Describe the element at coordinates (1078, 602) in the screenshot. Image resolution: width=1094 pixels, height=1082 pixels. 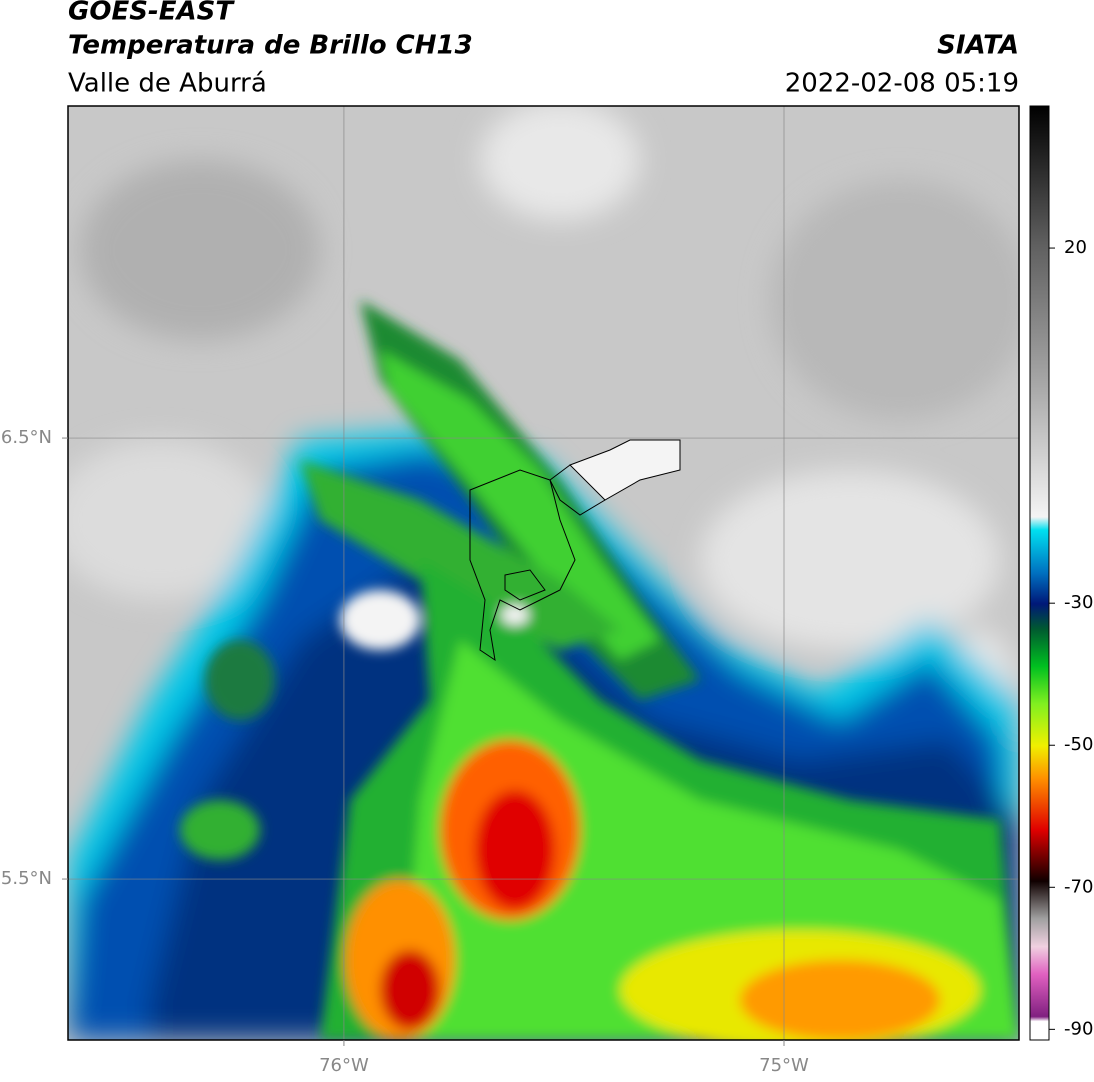
I see `colorbar-tick-label: -30` at that location.